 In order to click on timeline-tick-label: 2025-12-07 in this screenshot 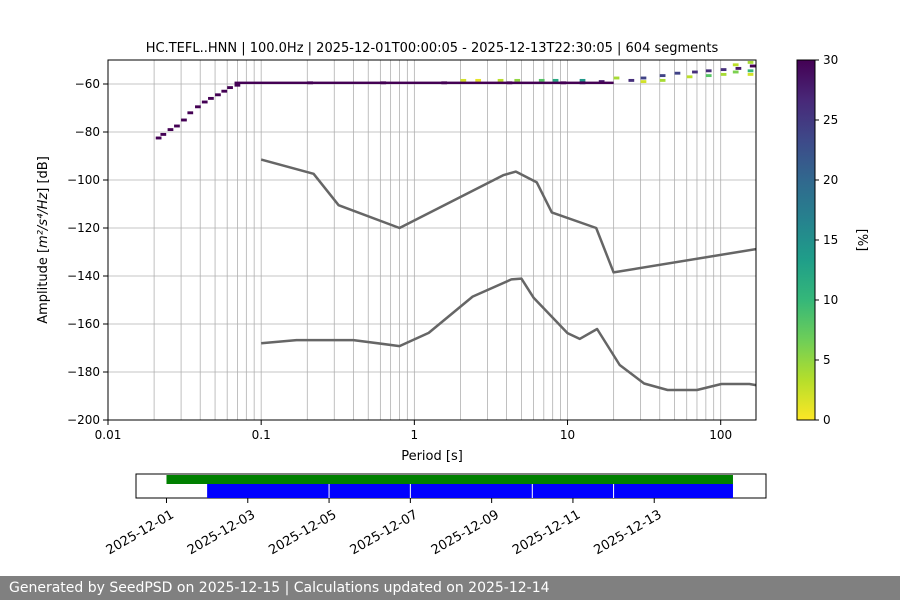, I will do `click(384, 532)`.